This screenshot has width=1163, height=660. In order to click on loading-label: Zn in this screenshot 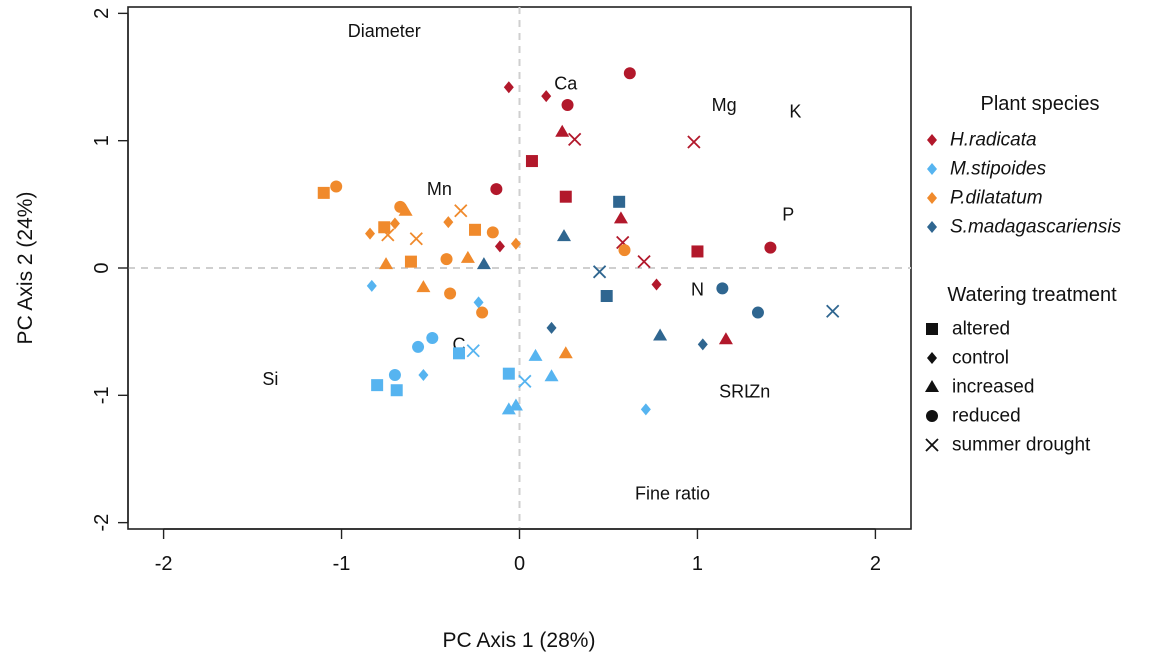, I will do `click(759, 391)`.